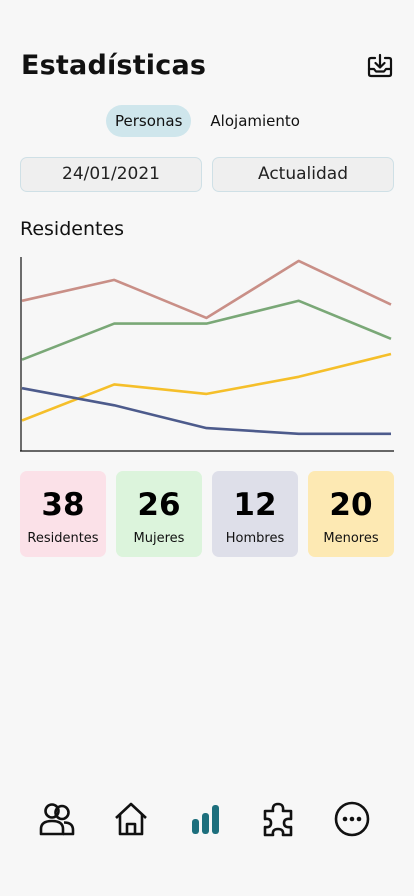 This screenshot has width=414, height=896. I want to click on stat-label: Mujeres, so click(159, 538).